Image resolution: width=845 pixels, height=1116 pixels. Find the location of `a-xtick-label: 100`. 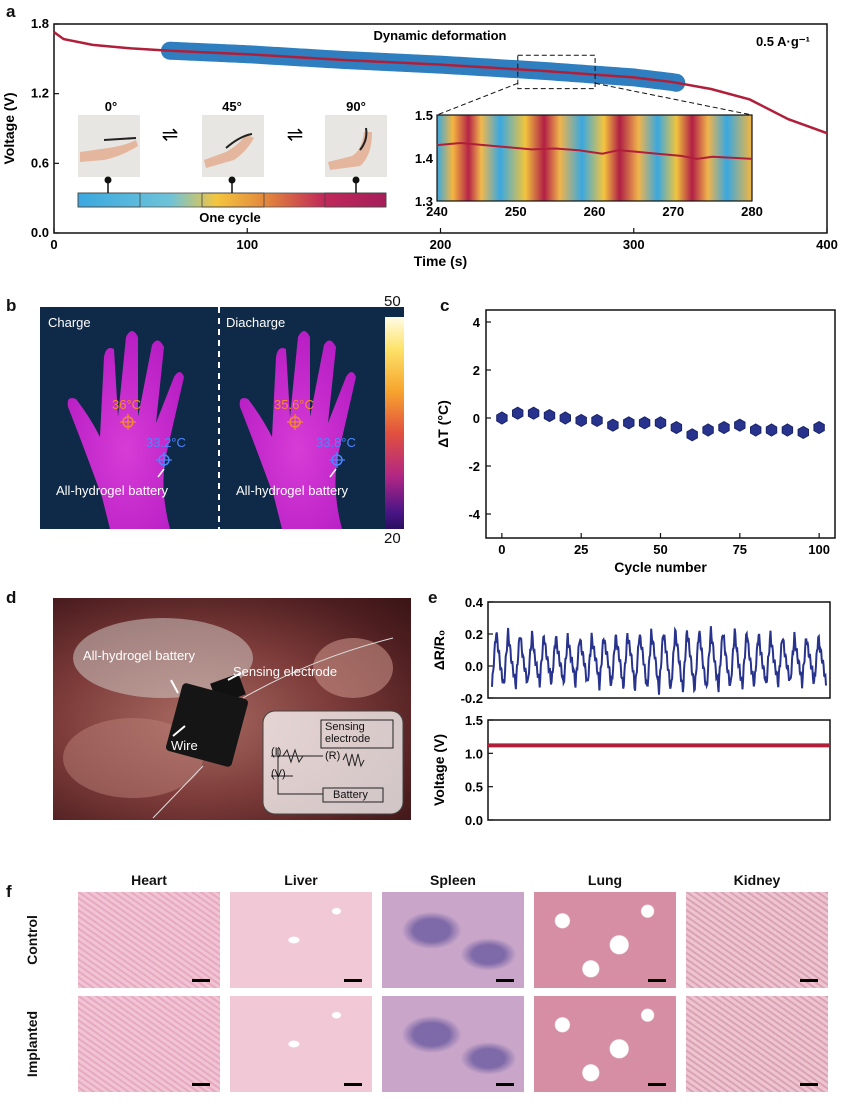

a-xtick-label: 100 is located at coordinates (247, 244).